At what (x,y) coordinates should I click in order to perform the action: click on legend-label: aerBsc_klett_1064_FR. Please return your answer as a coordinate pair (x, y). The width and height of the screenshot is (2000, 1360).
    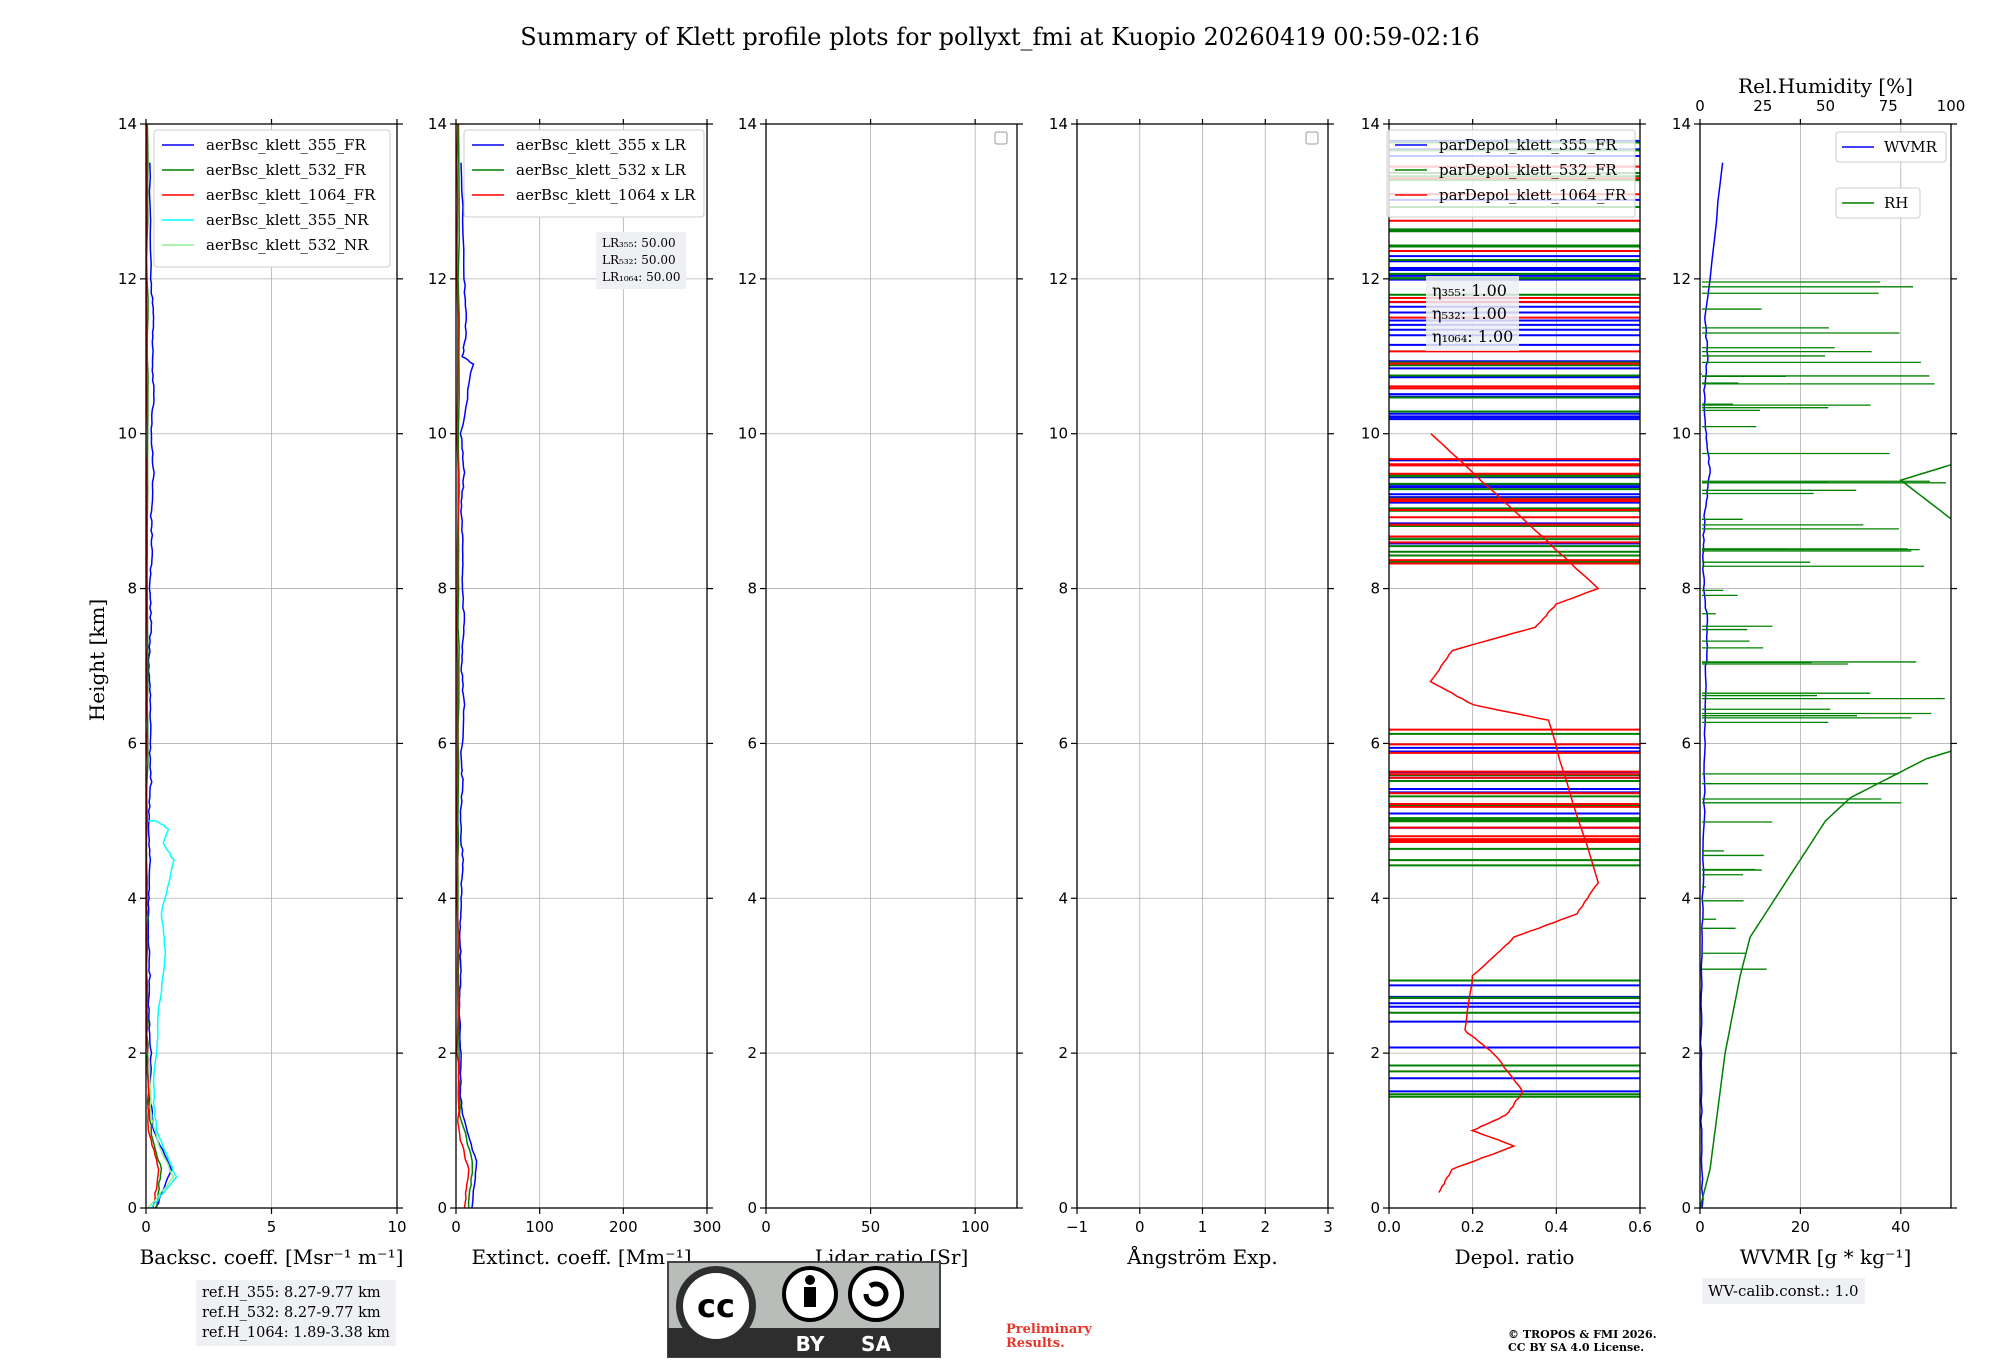
    Looking at the image, I should click on (291, 195).